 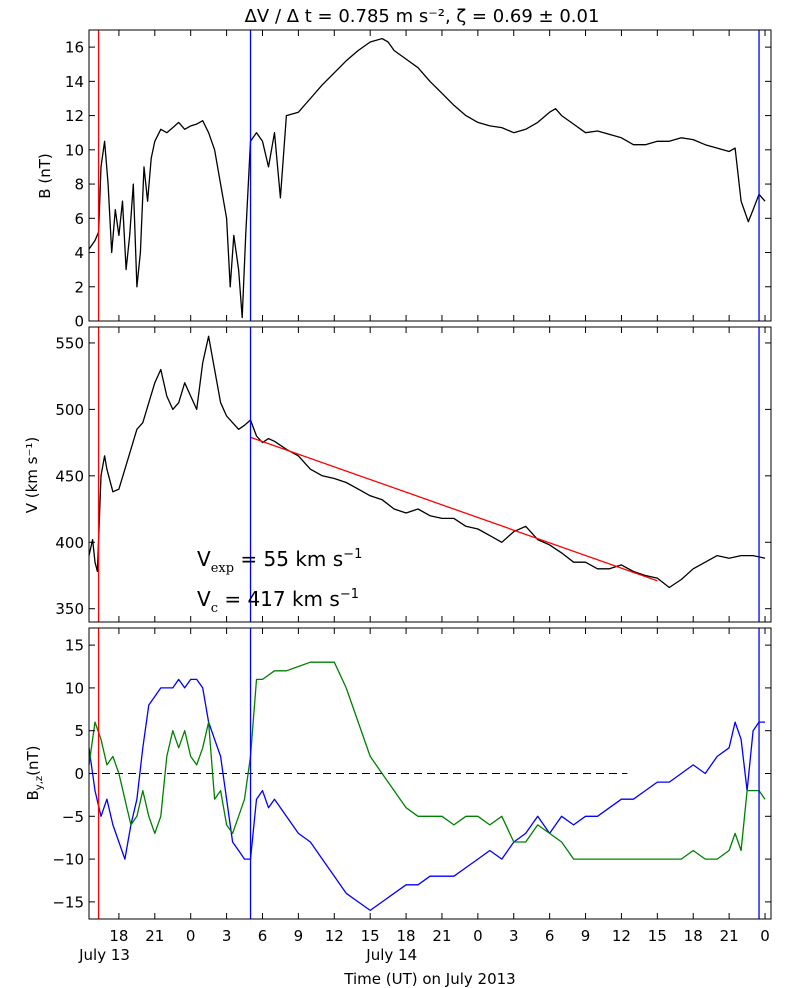 What do you see at coordinates (68, 860) in the screenshot?
I see `y-tick-label: −10` at bounding box center [68, 860].